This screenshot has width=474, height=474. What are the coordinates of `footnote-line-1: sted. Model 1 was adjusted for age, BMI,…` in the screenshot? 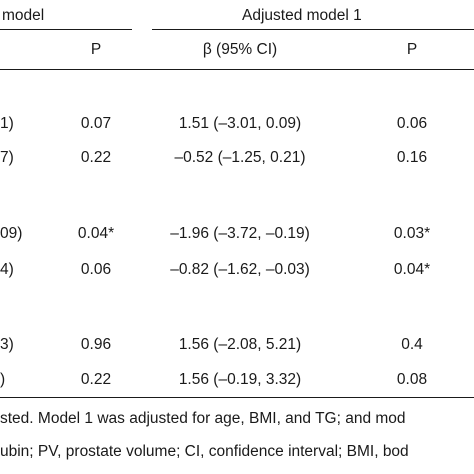 It's located at (203, 418).